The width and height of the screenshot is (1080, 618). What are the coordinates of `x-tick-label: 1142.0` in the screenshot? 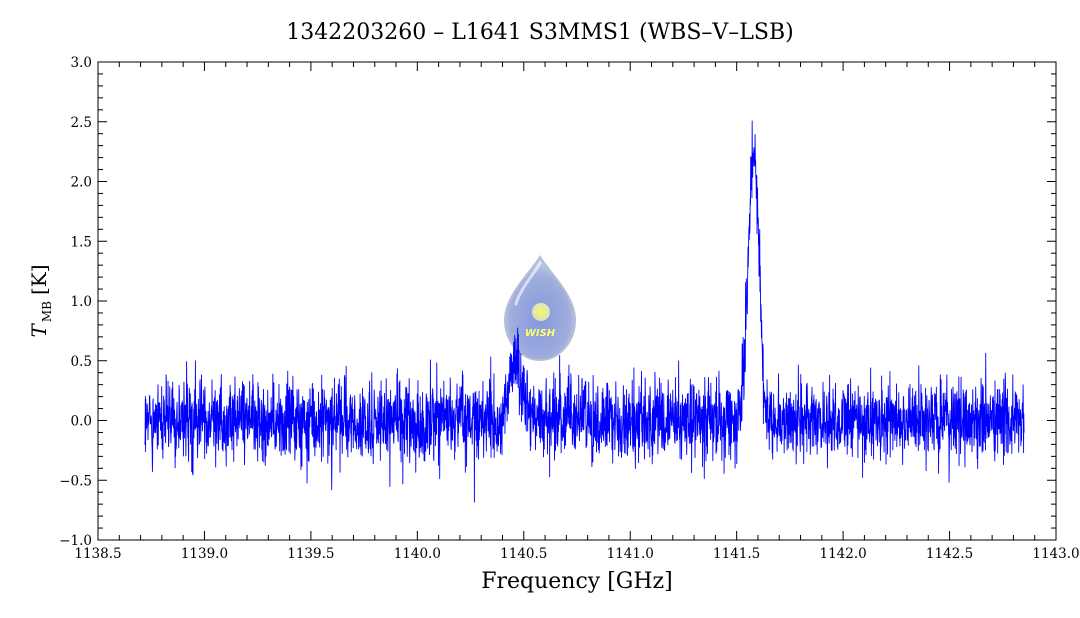 It's located at (842, 554).